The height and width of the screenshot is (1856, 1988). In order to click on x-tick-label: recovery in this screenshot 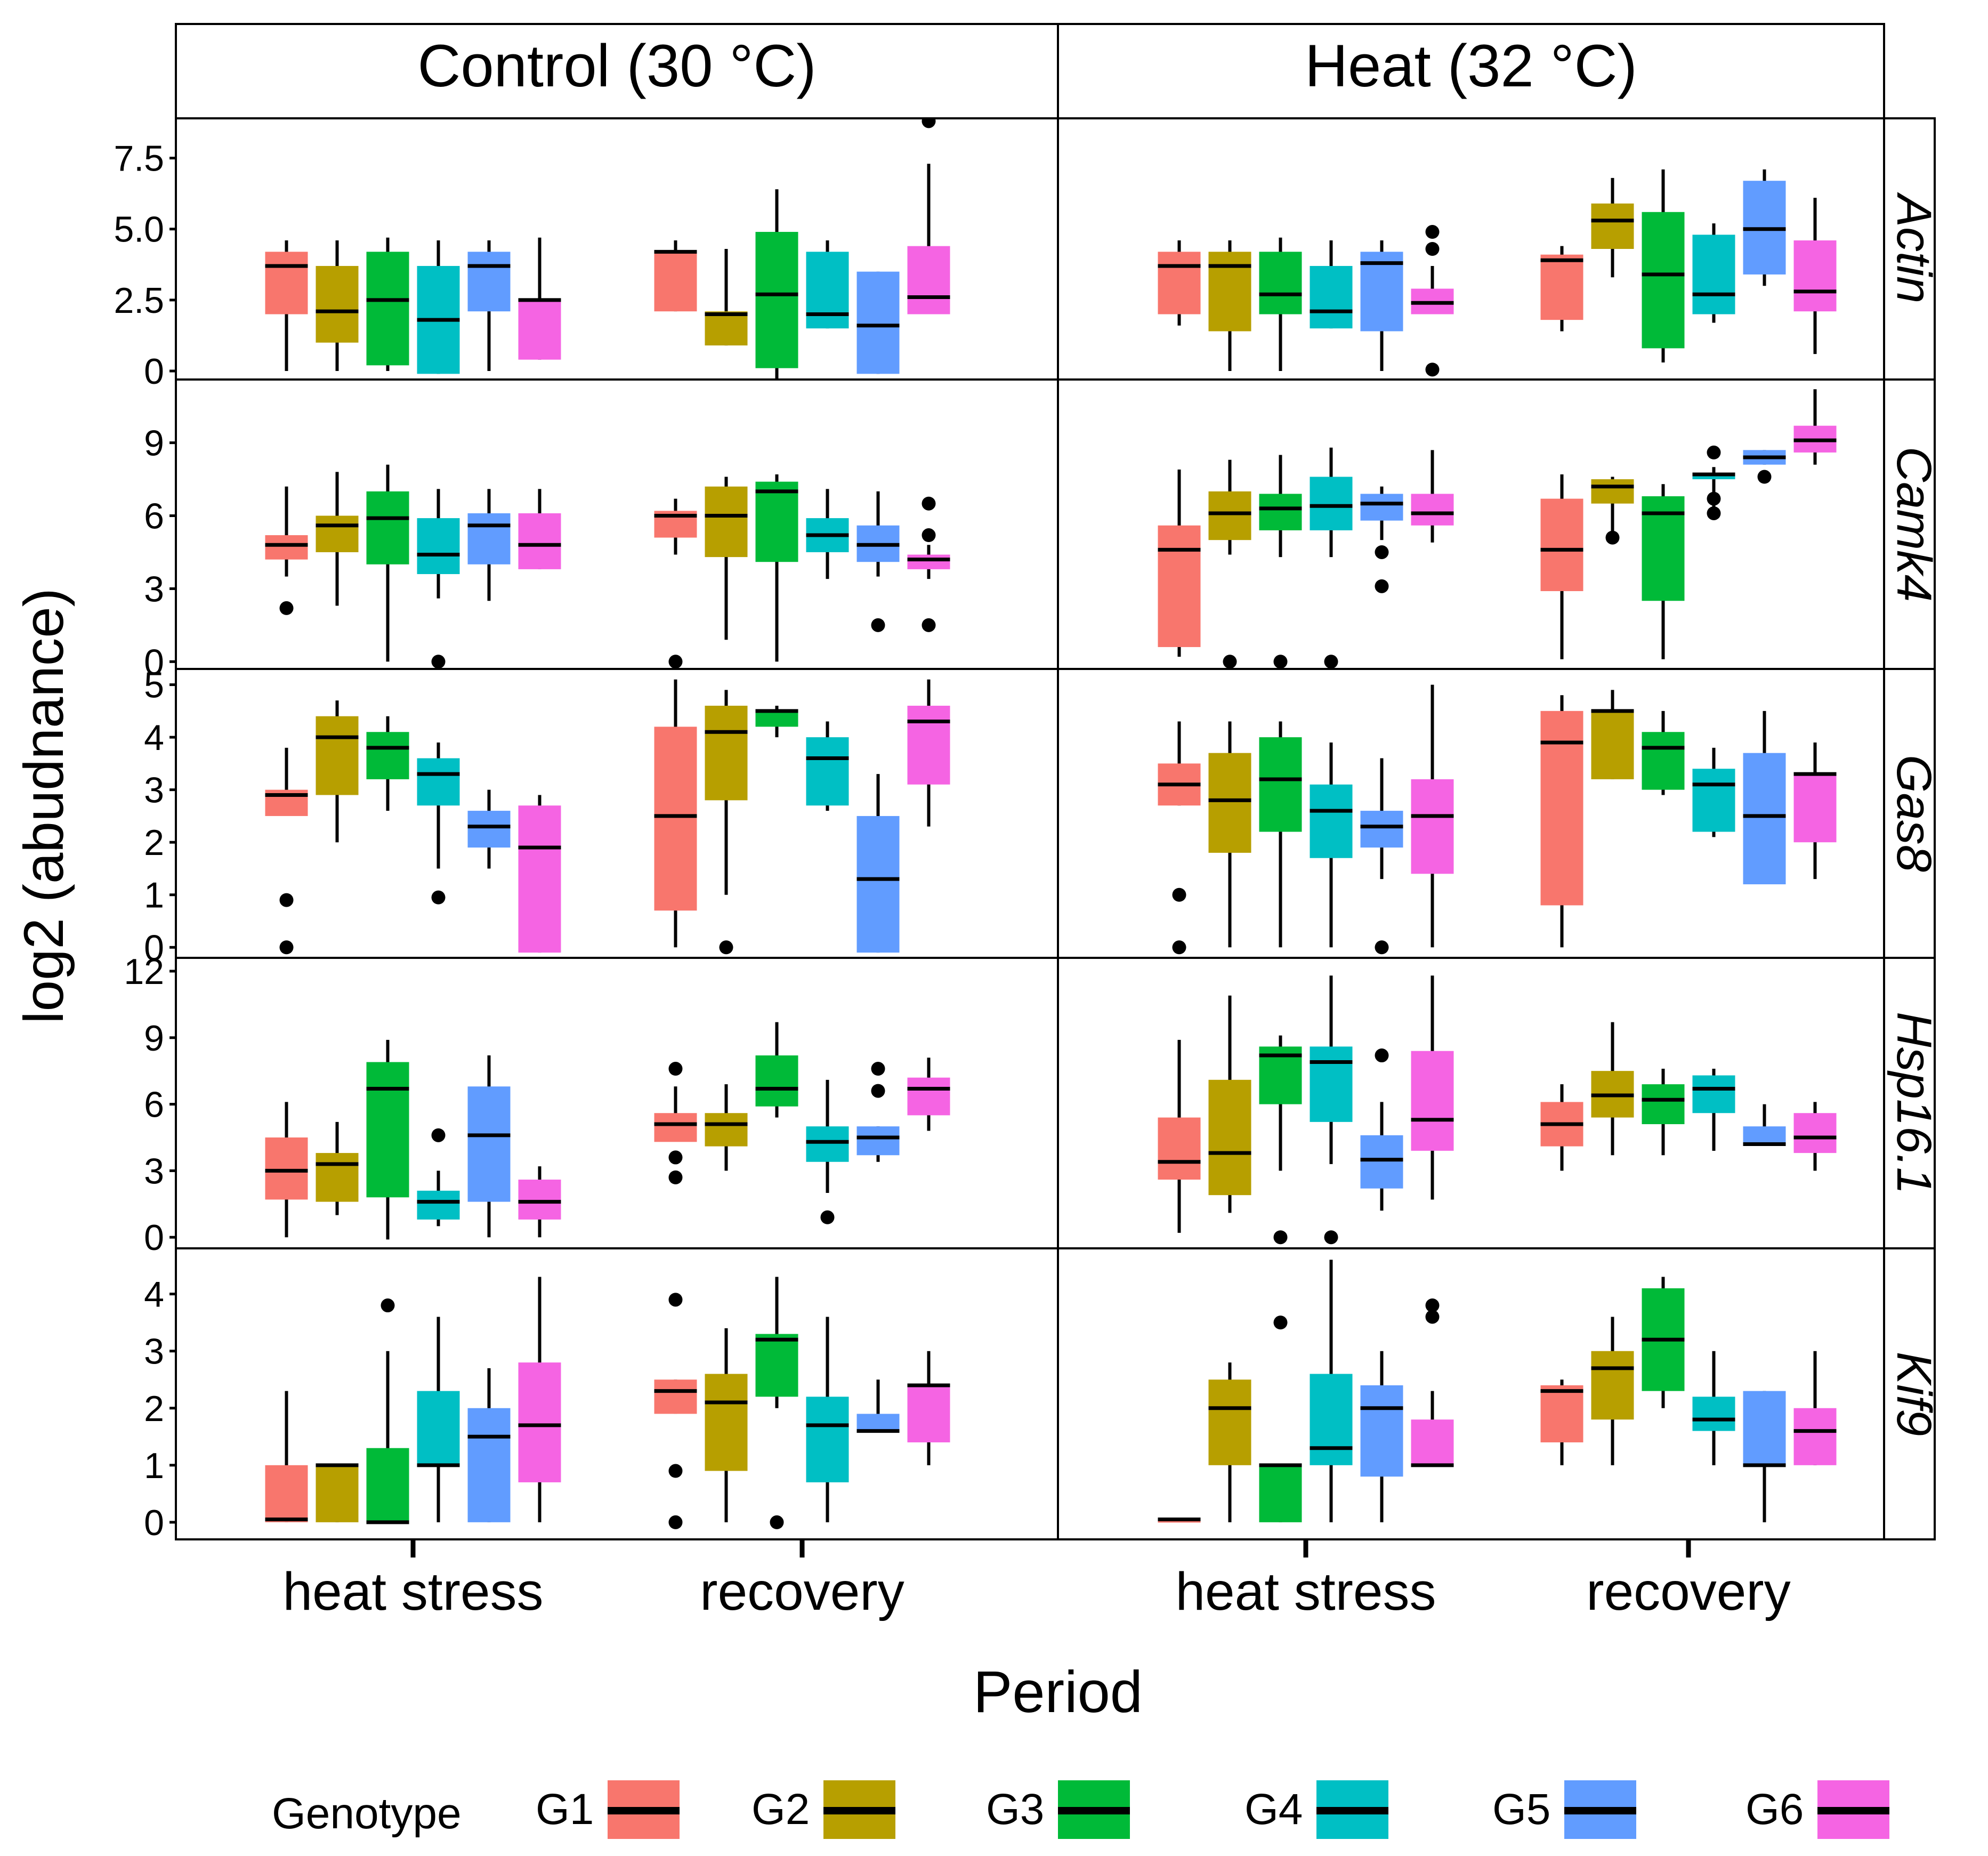, I will do `click(802, 1591)`.